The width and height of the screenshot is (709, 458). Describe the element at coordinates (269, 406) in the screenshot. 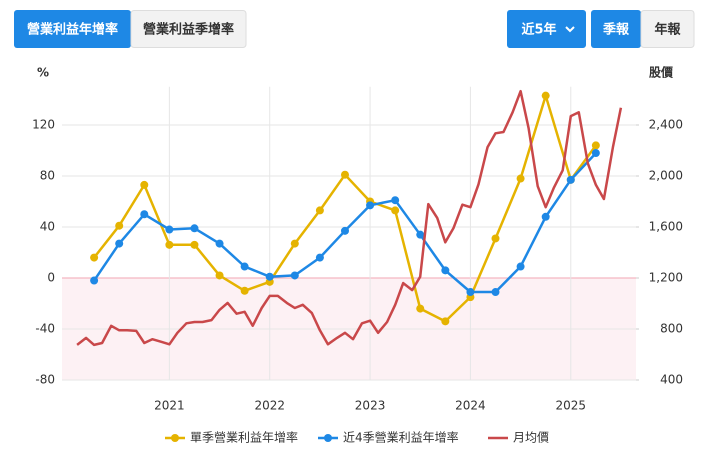

I see `x-tick-label: 2022` at that location.